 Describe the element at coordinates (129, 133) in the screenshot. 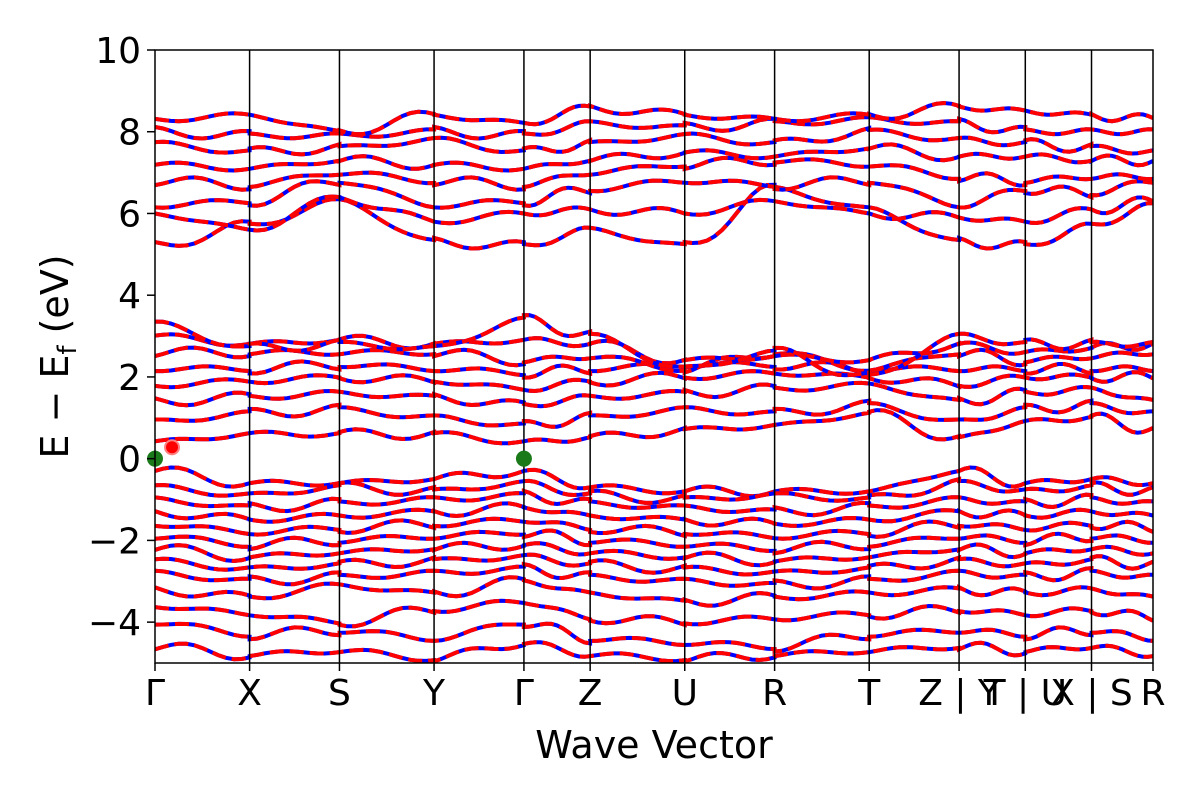

I see `y-tick-label: 8` at that location.